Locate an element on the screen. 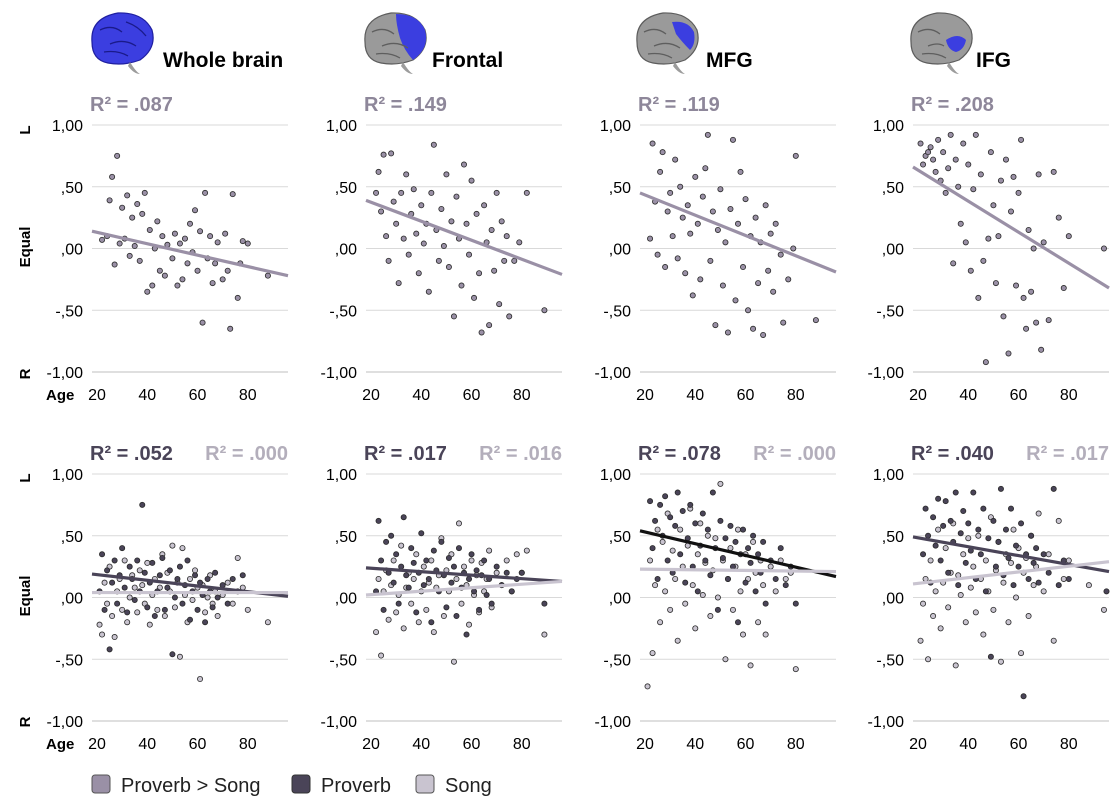 Image resolution: width=1118 pixels, height=798 pixels. series-points-song is located at coordinates (183, 612).